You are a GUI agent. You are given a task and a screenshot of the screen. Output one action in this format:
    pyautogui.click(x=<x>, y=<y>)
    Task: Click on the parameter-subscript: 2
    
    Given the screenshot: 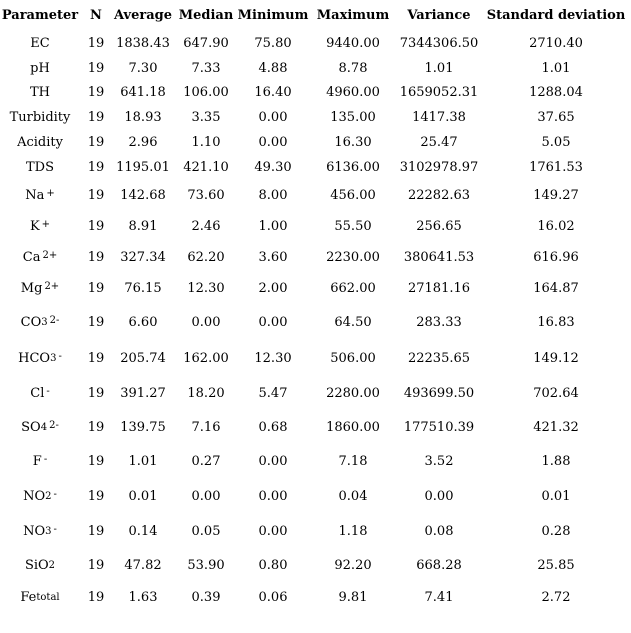 What is the action you would take?
    pyautogui.click(x=48, y=496)
    